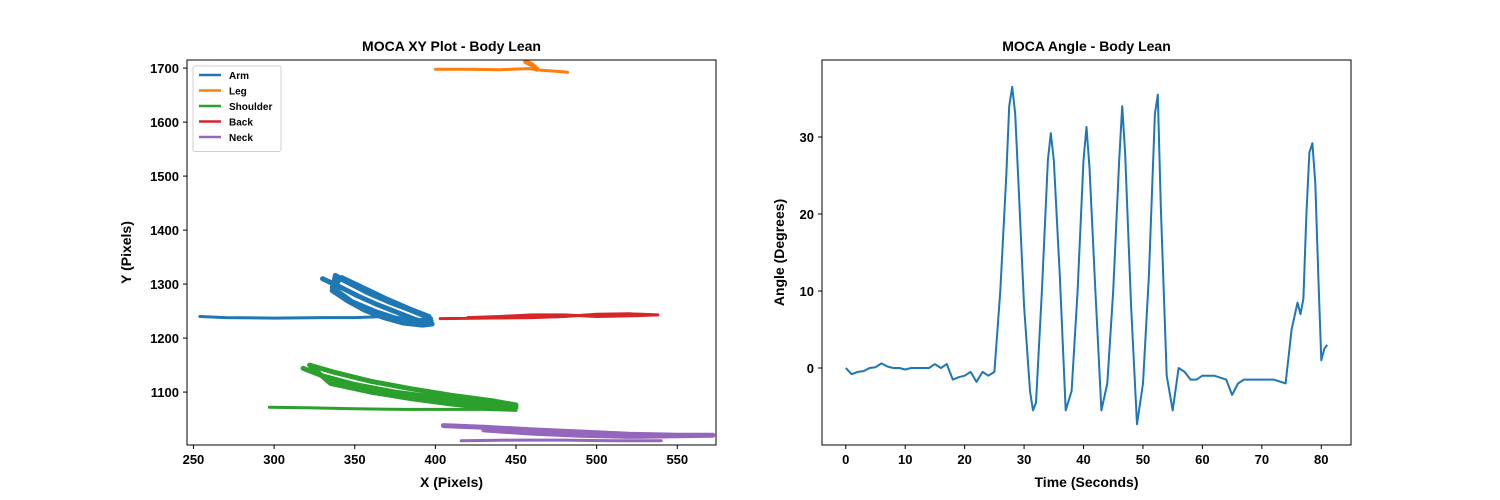 The width and height of the screenshot is (1500, 500). Describe the element at coordinates (164, 68) in the screenshot. I see `y-tick-label: 1700` at that location.